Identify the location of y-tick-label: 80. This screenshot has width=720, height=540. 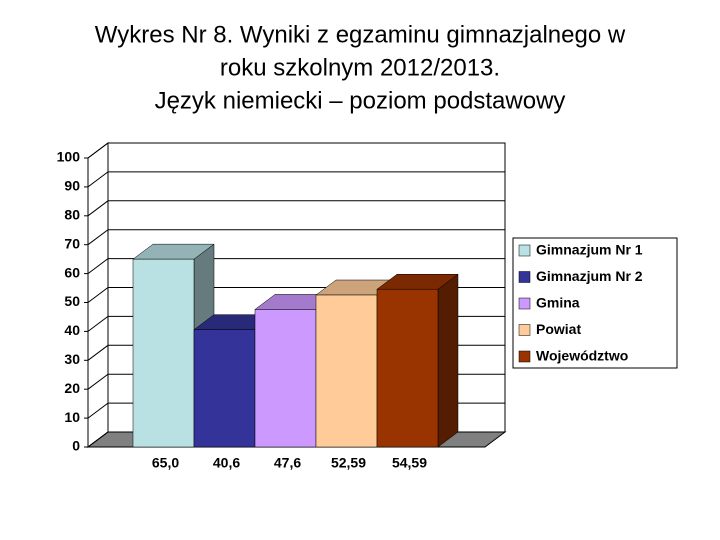
(72, 215).